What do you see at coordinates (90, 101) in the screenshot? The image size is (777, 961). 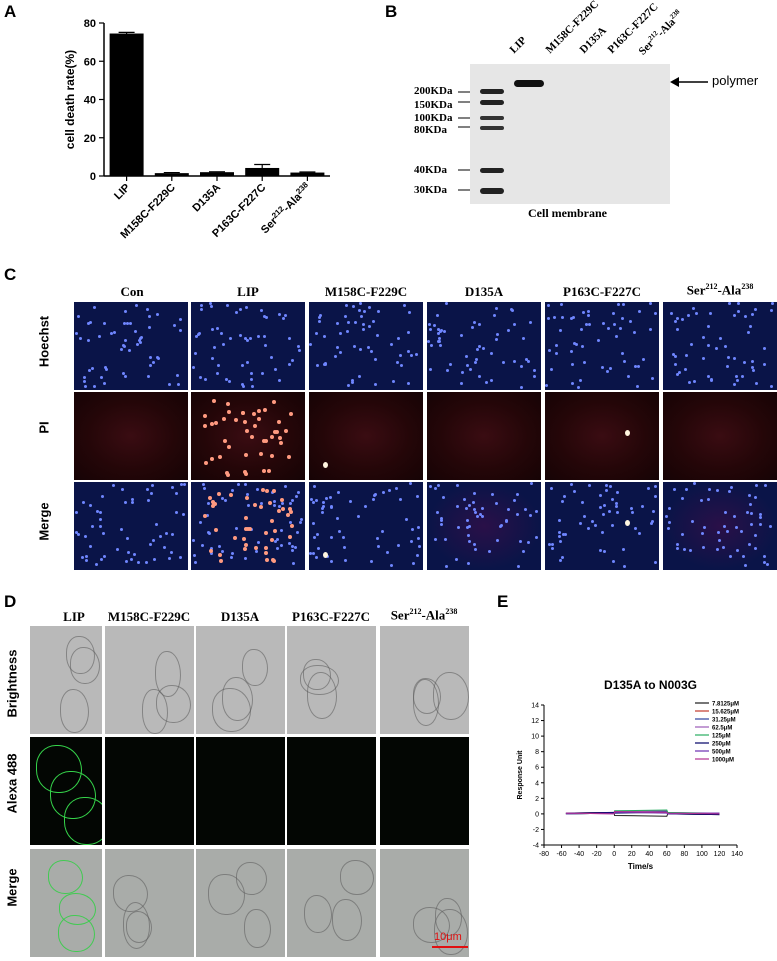 I see `y-tick-label: 40` at bounding box center [90, 101].